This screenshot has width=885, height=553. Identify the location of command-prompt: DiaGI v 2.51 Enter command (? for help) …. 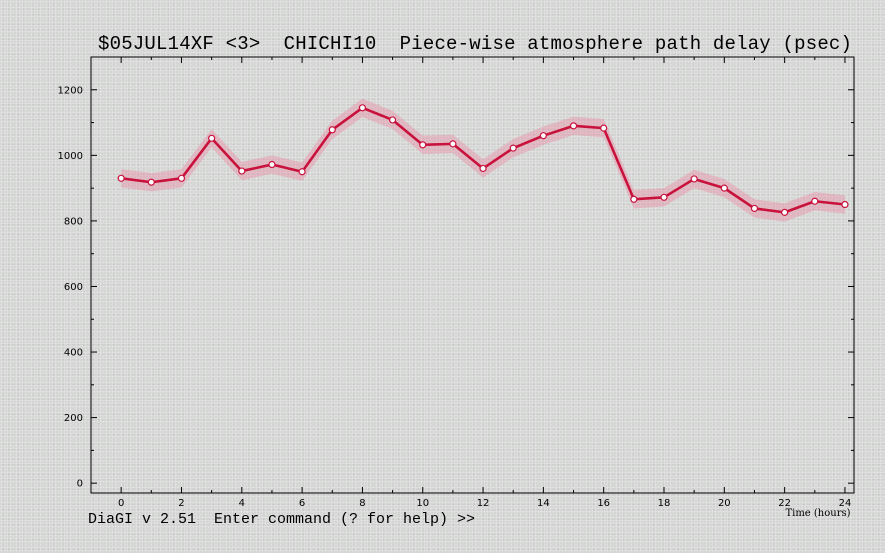
(282, 519).